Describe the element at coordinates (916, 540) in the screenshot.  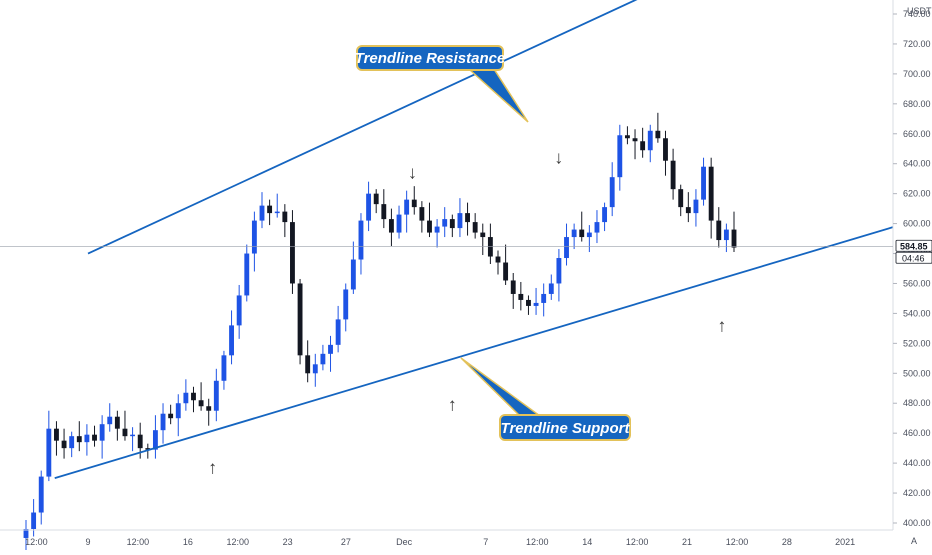
I see `auto-scale-button: A` at that location.